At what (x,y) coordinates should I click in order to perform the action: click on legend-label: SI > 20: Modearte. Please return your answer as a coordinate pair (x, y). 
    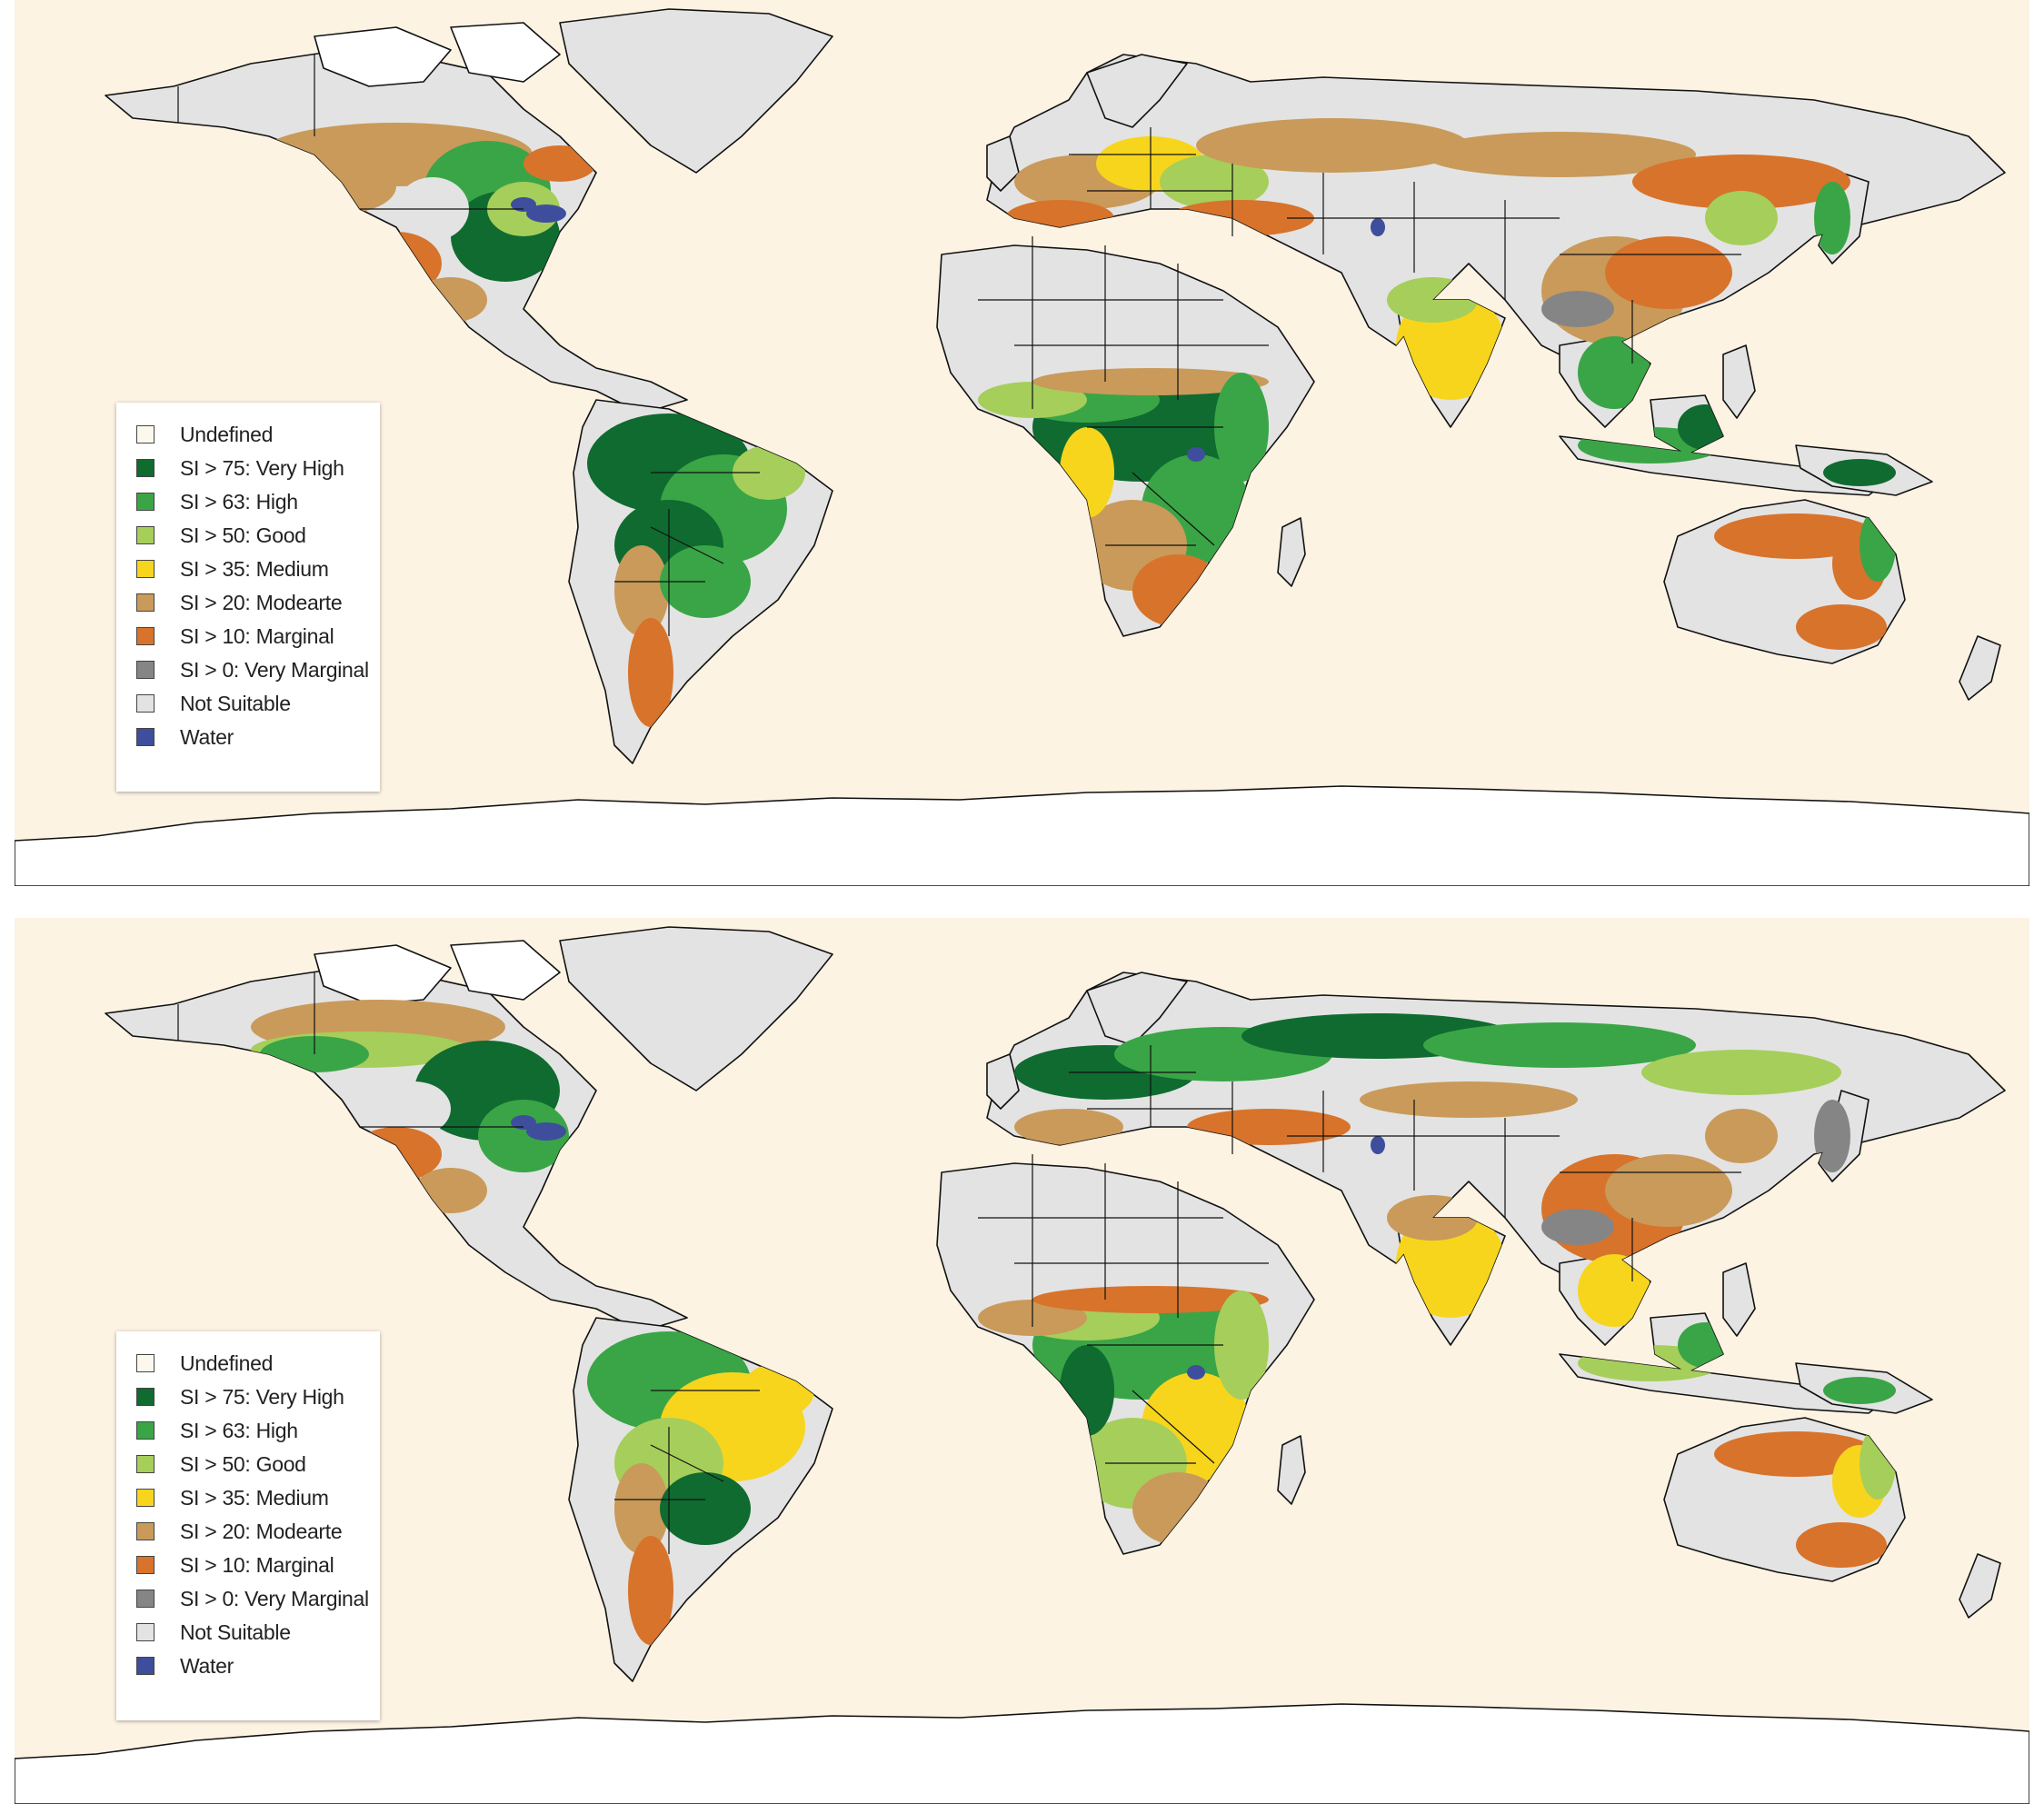
    Looking at the image, I should click on (261, 1531).